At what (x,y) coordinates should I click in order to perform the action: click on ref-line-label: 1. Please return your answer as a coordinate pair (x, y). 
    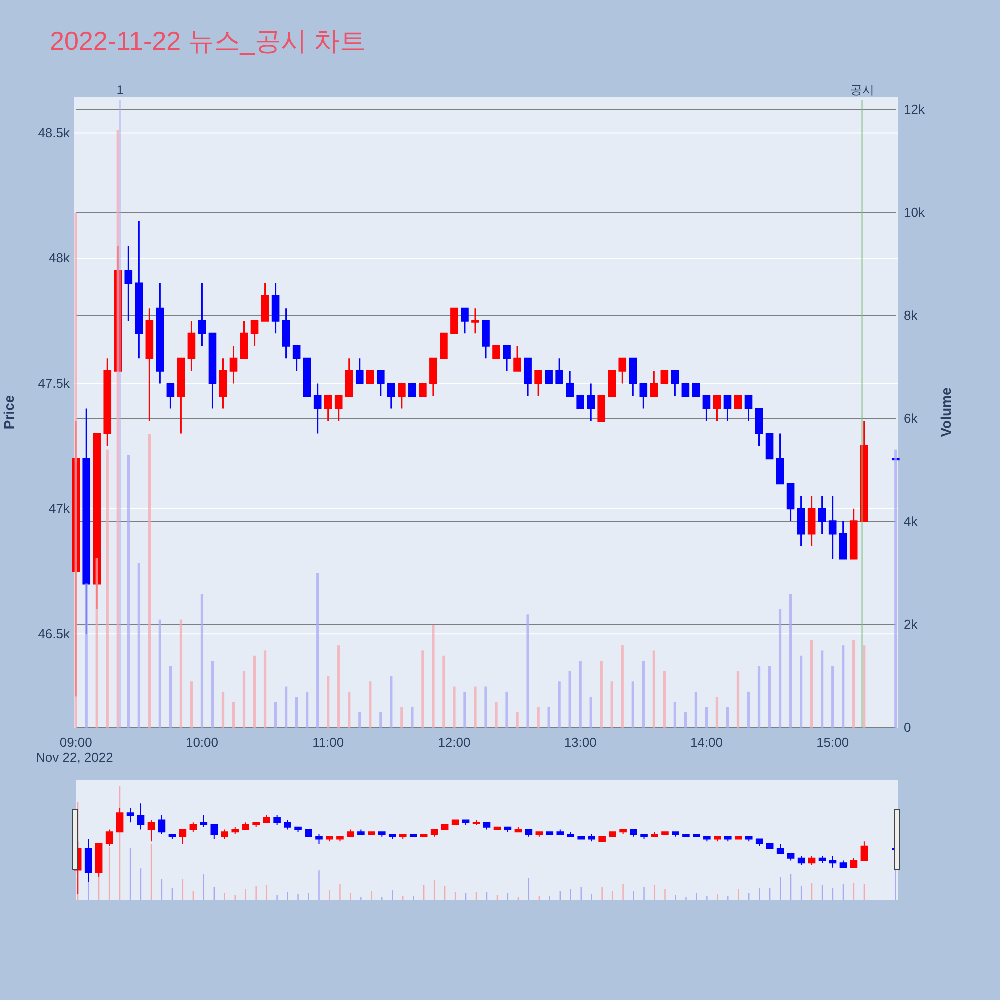
    Looking at the image, I should click on (120, 90).